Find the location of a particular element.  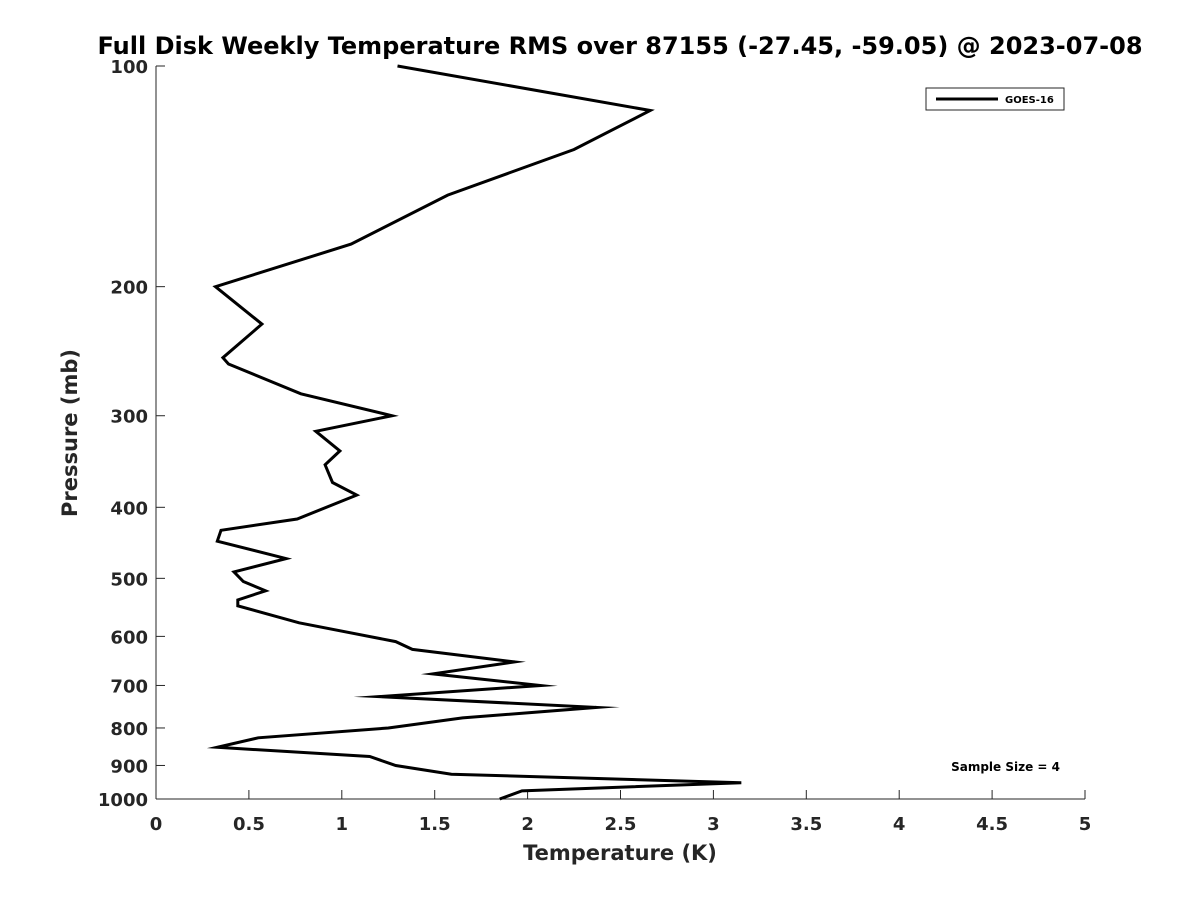

y-tick-label: 500 is located at coordinates (129, 579).